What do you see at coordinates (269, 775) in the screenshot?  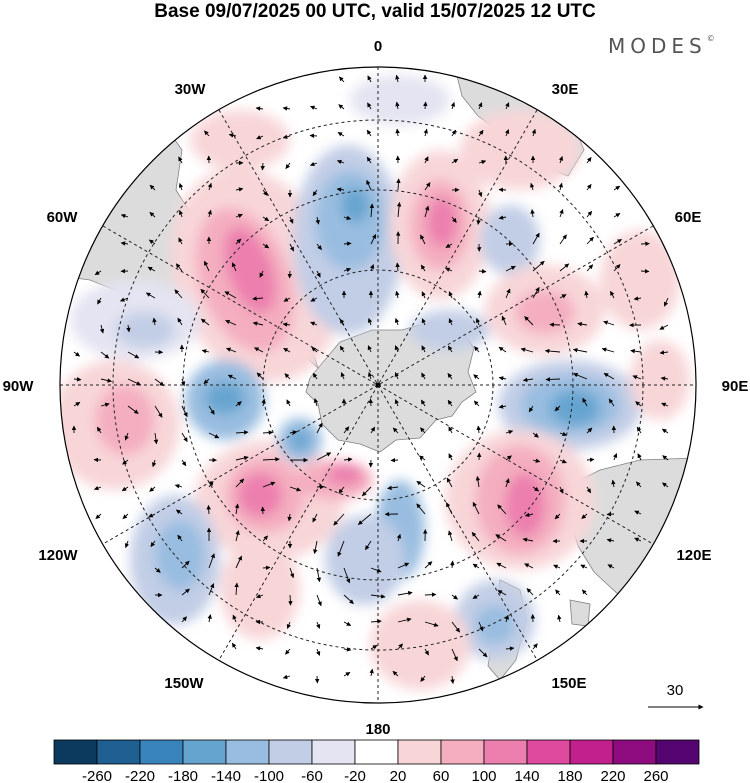 I see `colorbar-tick-label: -100` at bounding box center [269, 775].